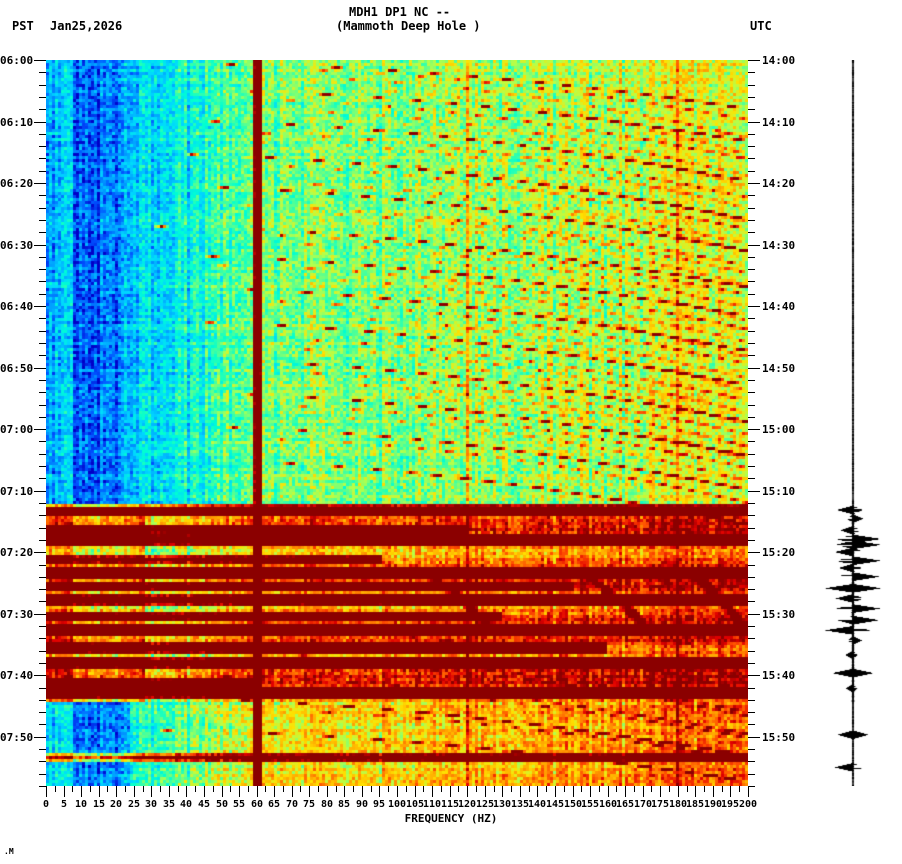 This screenshot has width=902, height=864. What do you see at coordinates (23, 26) in the screenshot?
I see `timezone-label-left: PST` at bounding box center [23, 26].